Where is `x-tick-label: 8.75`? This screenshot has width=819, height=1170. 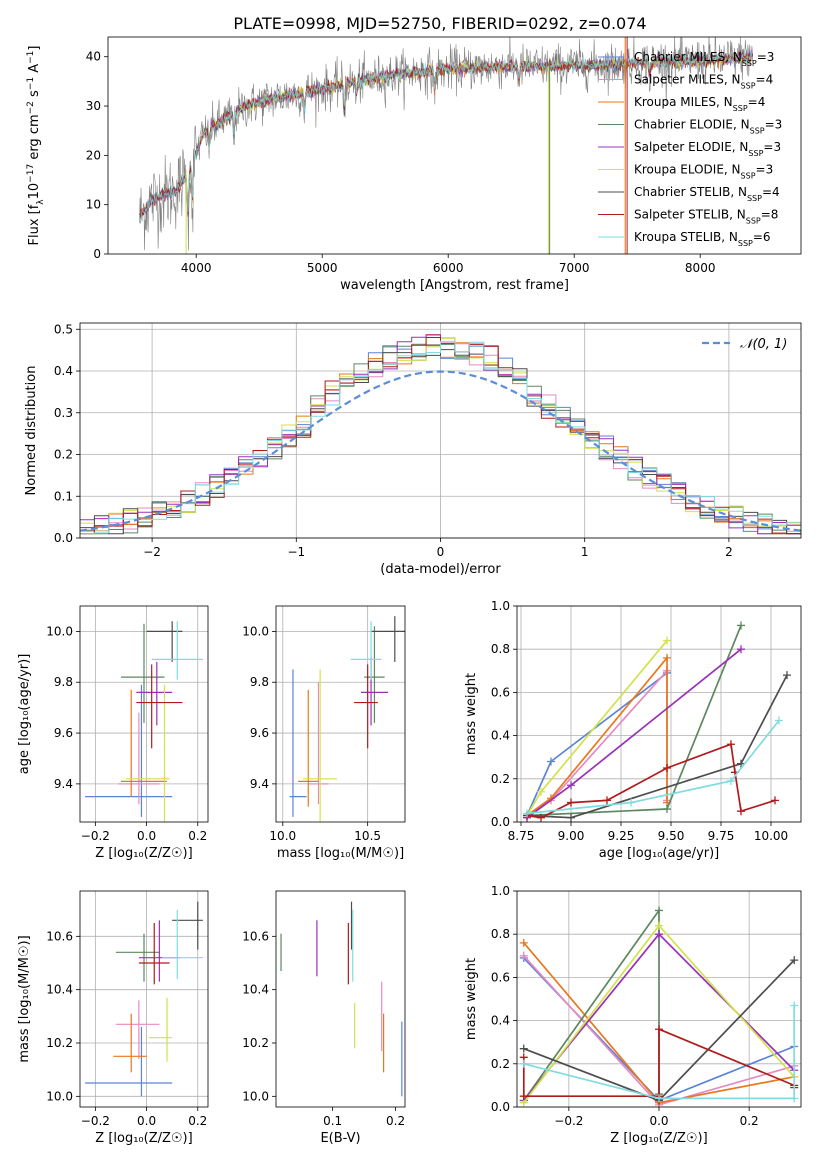
x-tick-label: 8.75 is located at coordinates (521, 836).